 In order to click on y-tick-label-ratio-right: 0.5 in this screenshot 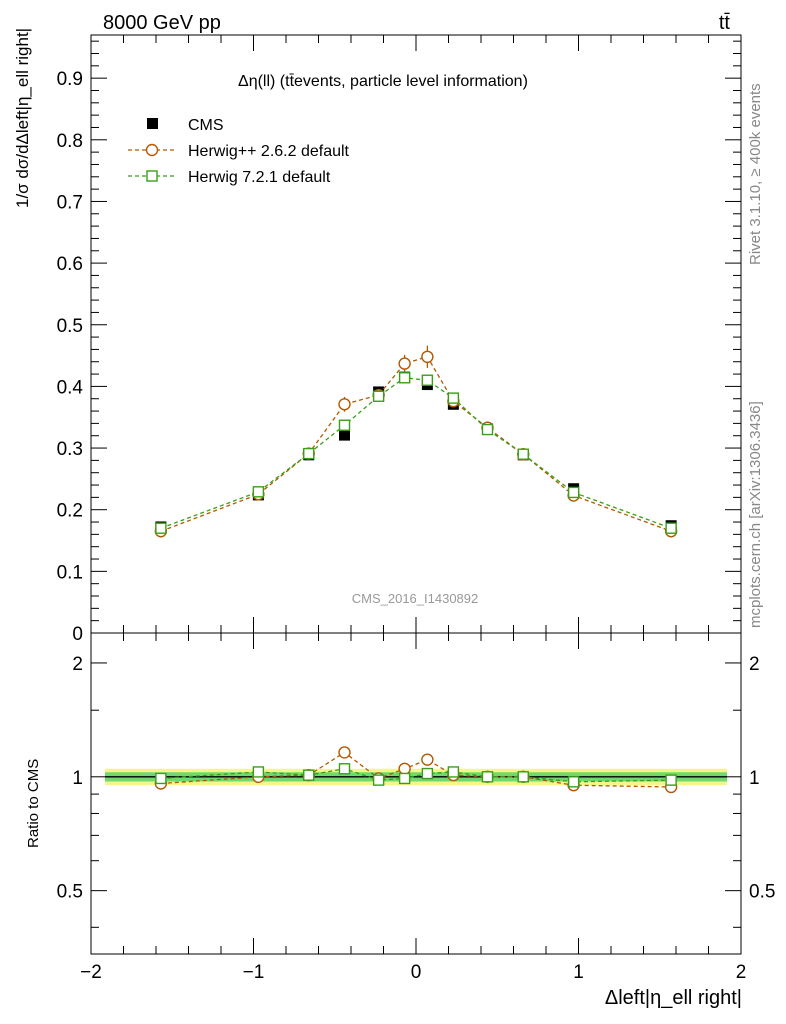, I will do `click(762, 892)`.